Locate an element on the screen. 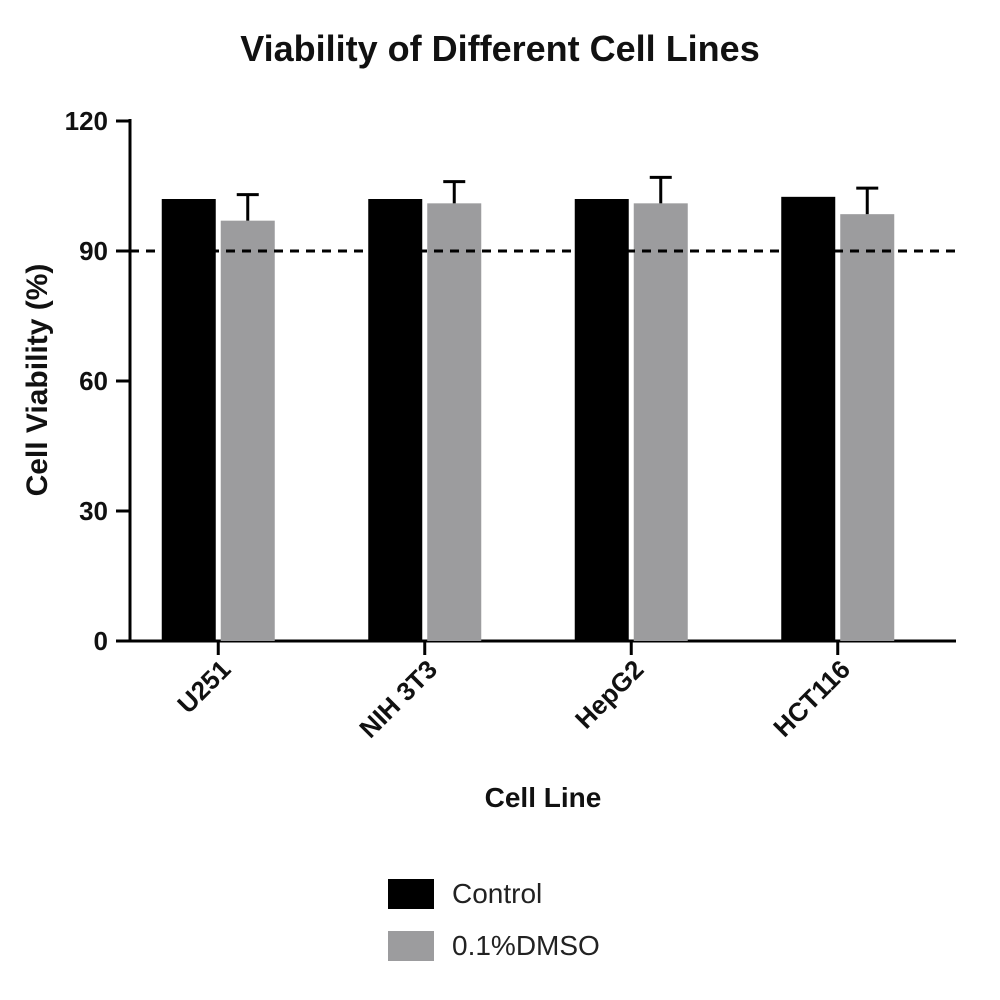 The height and width of the screenshot is (1000, 1000). x-tick-label: HCT116 is located at coordinates (811, 698).